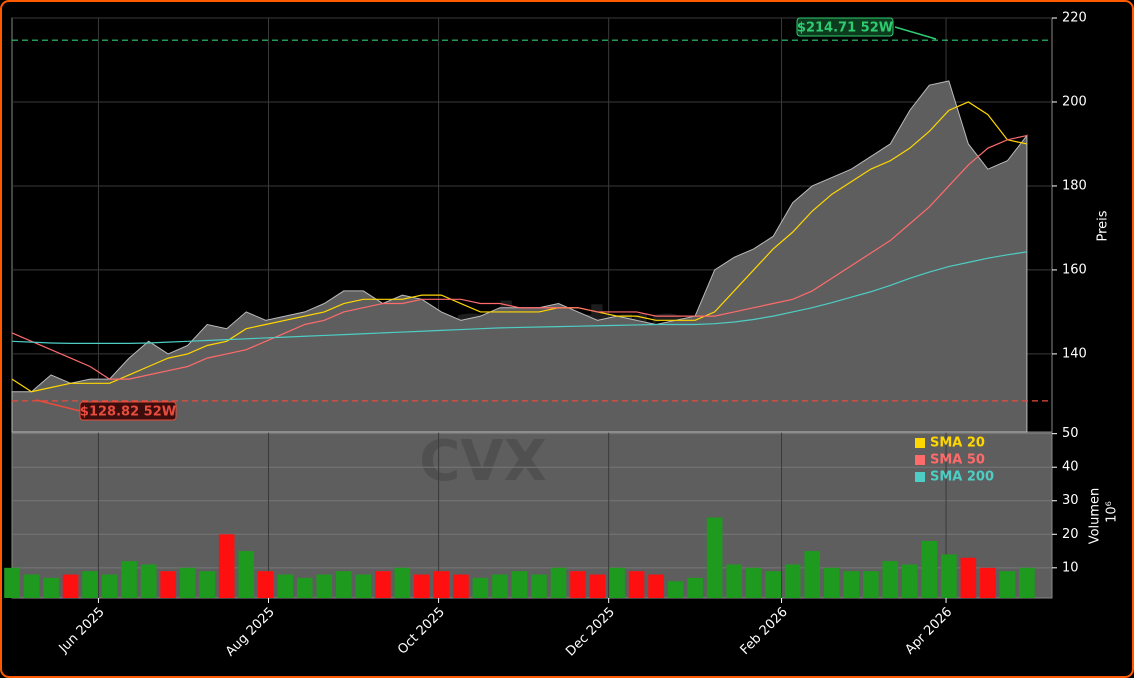 This screenshot has width=1134, height=678. I want to click on annotation-label: $128.82 52W, so click(128, 412).